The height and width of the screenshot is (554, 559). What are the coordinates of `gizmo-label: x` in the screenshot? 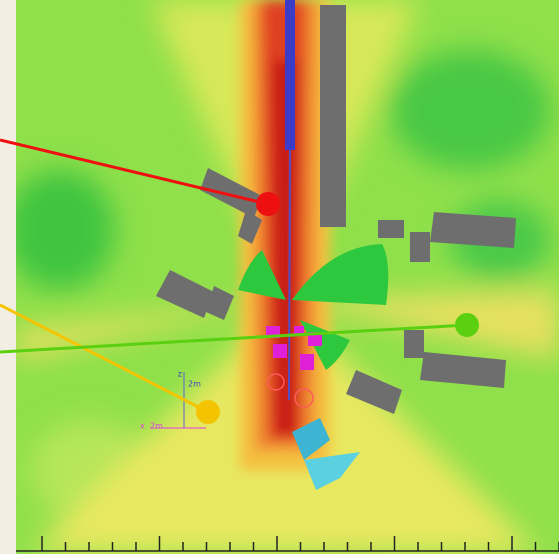 It's located at (142, 426).